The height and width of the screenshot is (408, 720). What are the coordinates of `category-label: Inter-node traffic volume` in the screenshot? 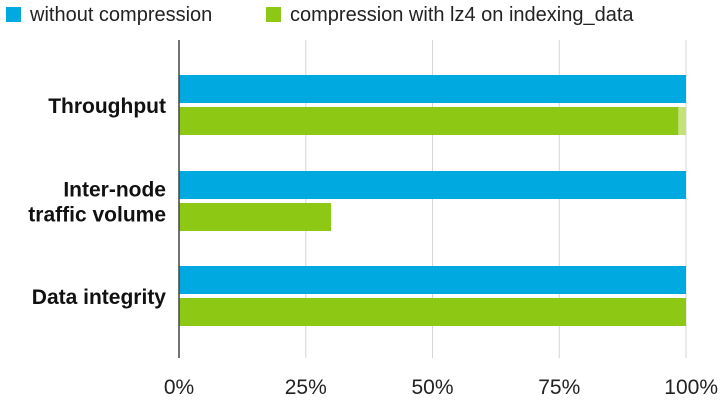 It's located at (97, 203).